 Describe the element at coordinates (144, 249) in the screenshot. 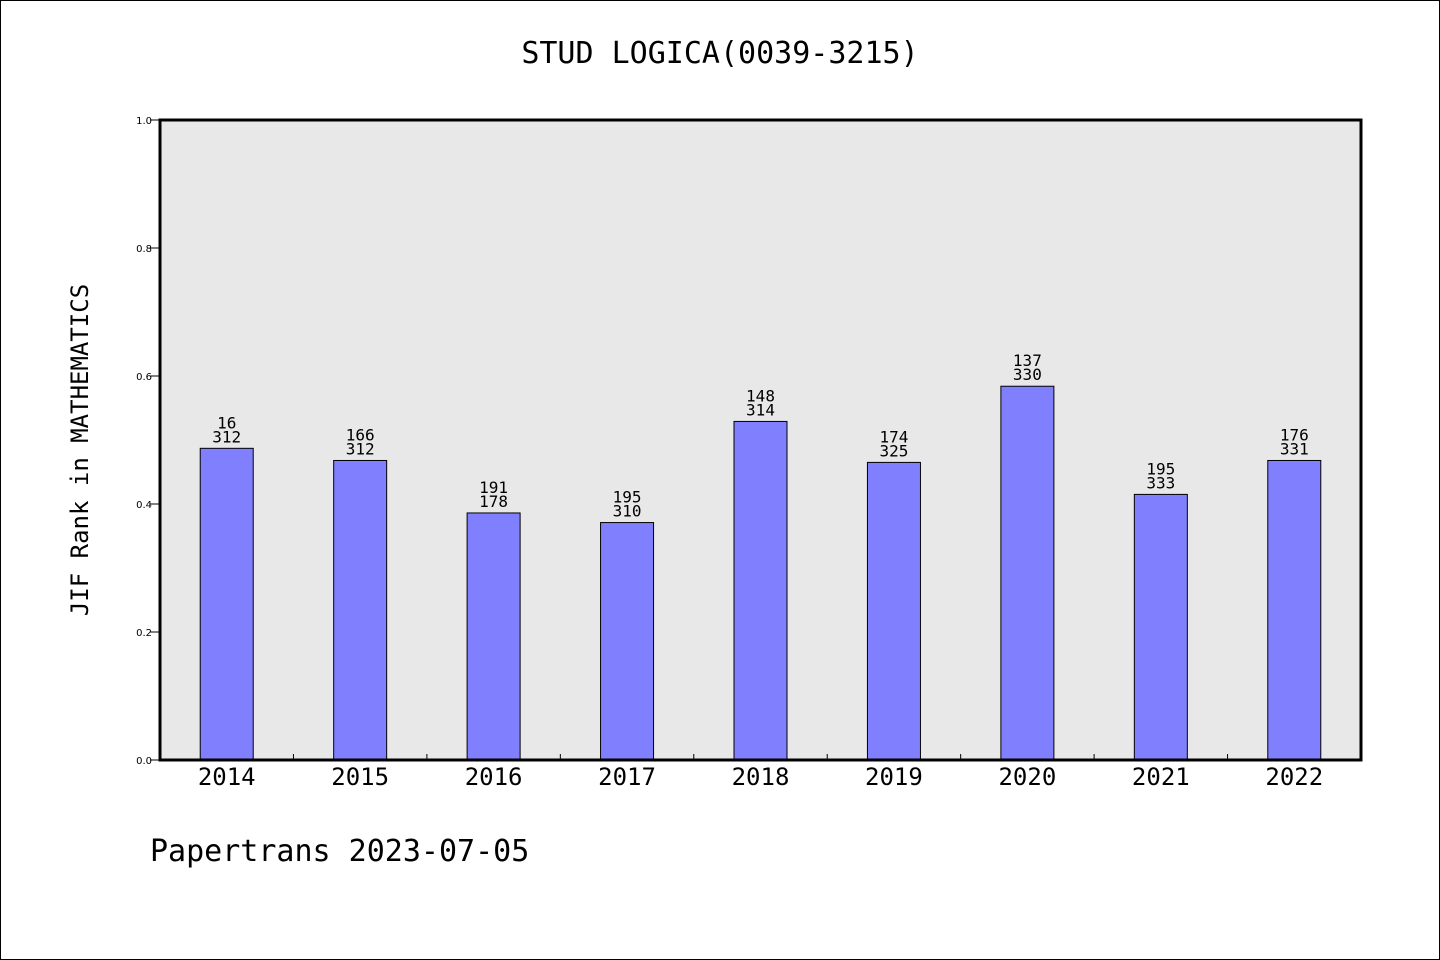

I see `y-tick-label: 0.8` at that location.